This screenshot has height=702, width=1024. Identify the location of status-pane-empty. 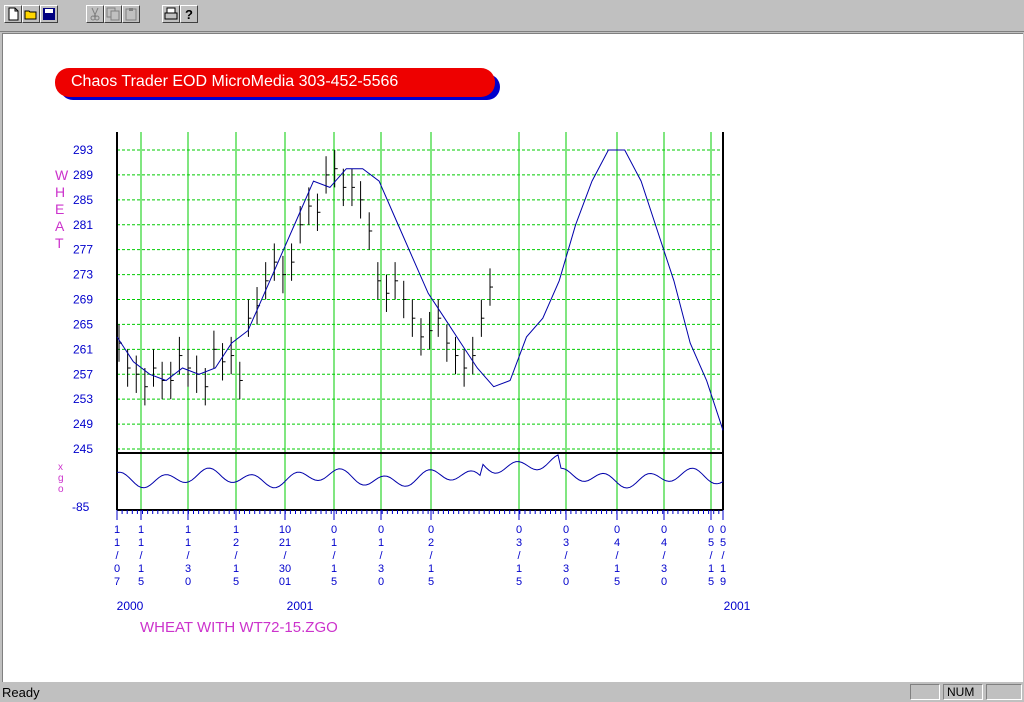
(925, 692).